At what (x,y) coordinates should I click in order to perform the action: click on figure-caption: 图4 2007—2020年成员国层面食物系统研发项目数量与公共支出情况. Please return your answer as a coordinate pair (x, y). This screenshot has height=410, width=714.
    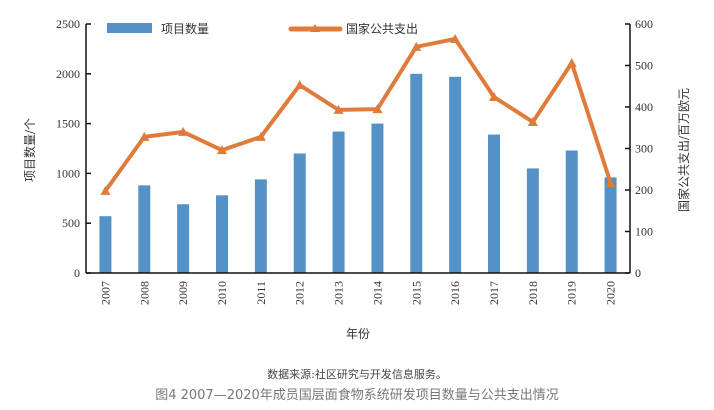
    Looking at the image, I should click on (357, 395).